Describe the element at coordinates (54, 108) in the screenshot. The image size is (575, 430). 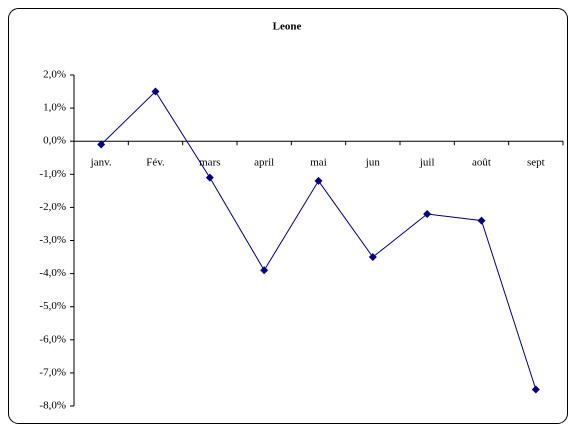
I see `y-tick-label: 1,0%` at that location.